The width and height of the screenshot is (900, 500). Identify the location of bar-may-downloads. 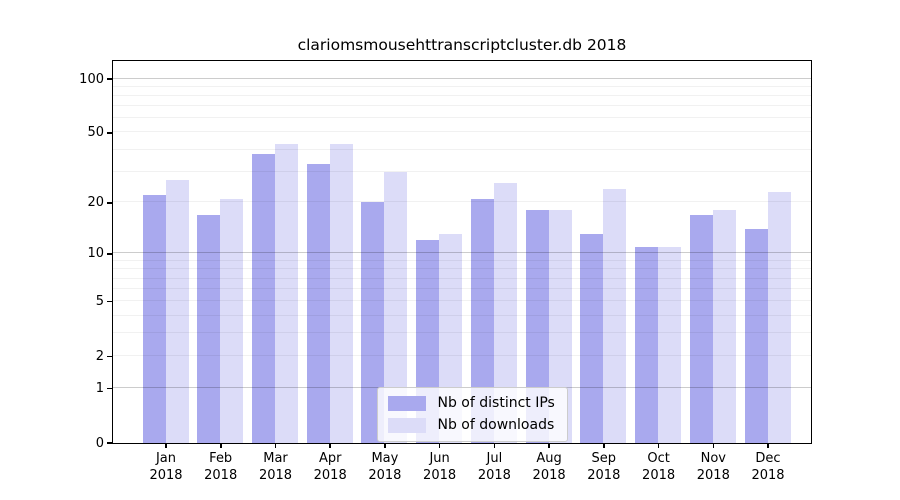
(396, 307).